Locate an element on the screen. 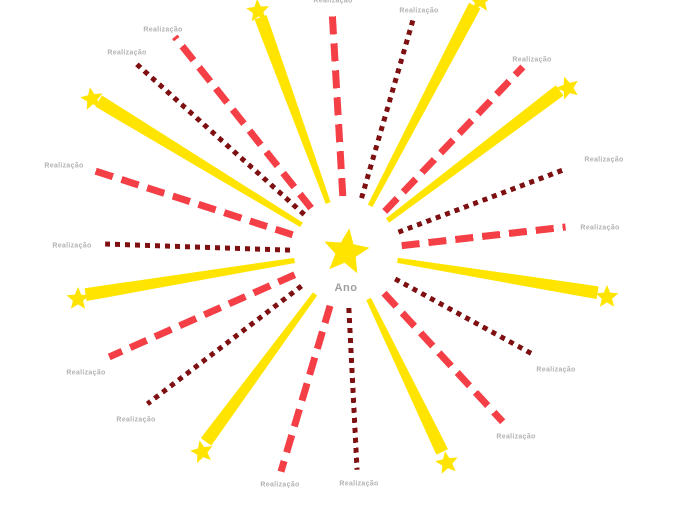 This screenshot has width=697, height=520. center-star-icon is located at coordinates (347, 251).